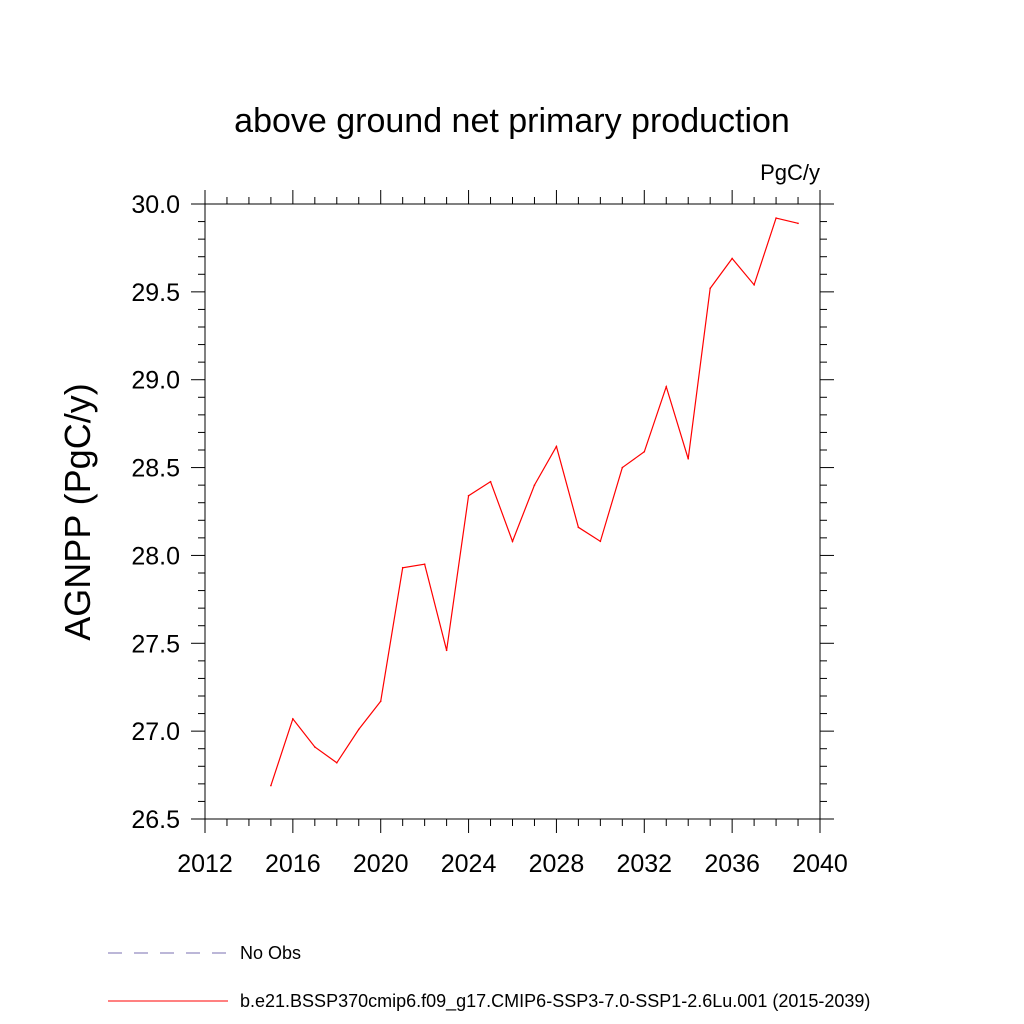 The width and height of the screenshot is (1024, 1024). What do you see at coordinates (155, 556) in the screenshot?
I see `y-tick-label: 28.0` at bounding box center [155, 556].